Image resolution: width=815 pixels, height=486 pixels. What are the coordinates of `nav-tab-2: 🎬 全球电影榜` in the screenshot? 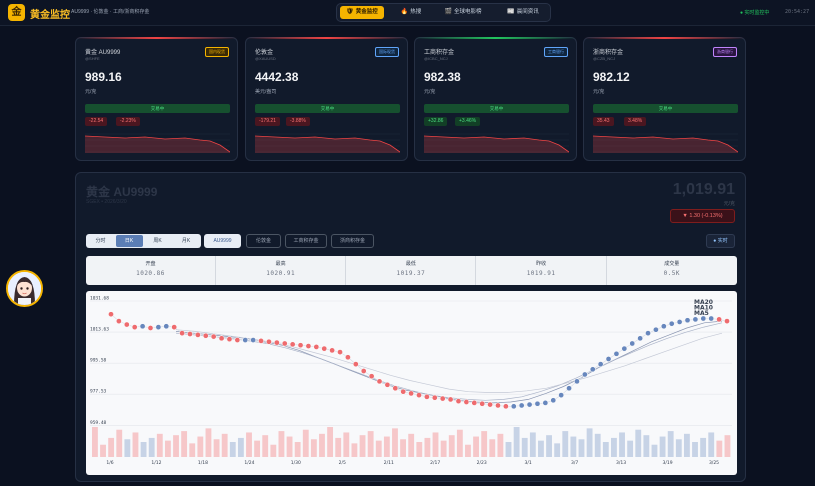 It's located at (463, 12).